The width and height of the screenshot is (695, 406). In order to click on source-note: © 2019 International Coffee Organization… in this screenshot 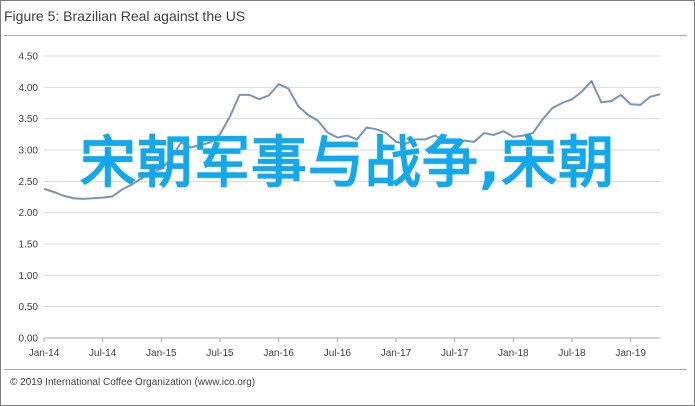, I will do `click(133, 382)`.